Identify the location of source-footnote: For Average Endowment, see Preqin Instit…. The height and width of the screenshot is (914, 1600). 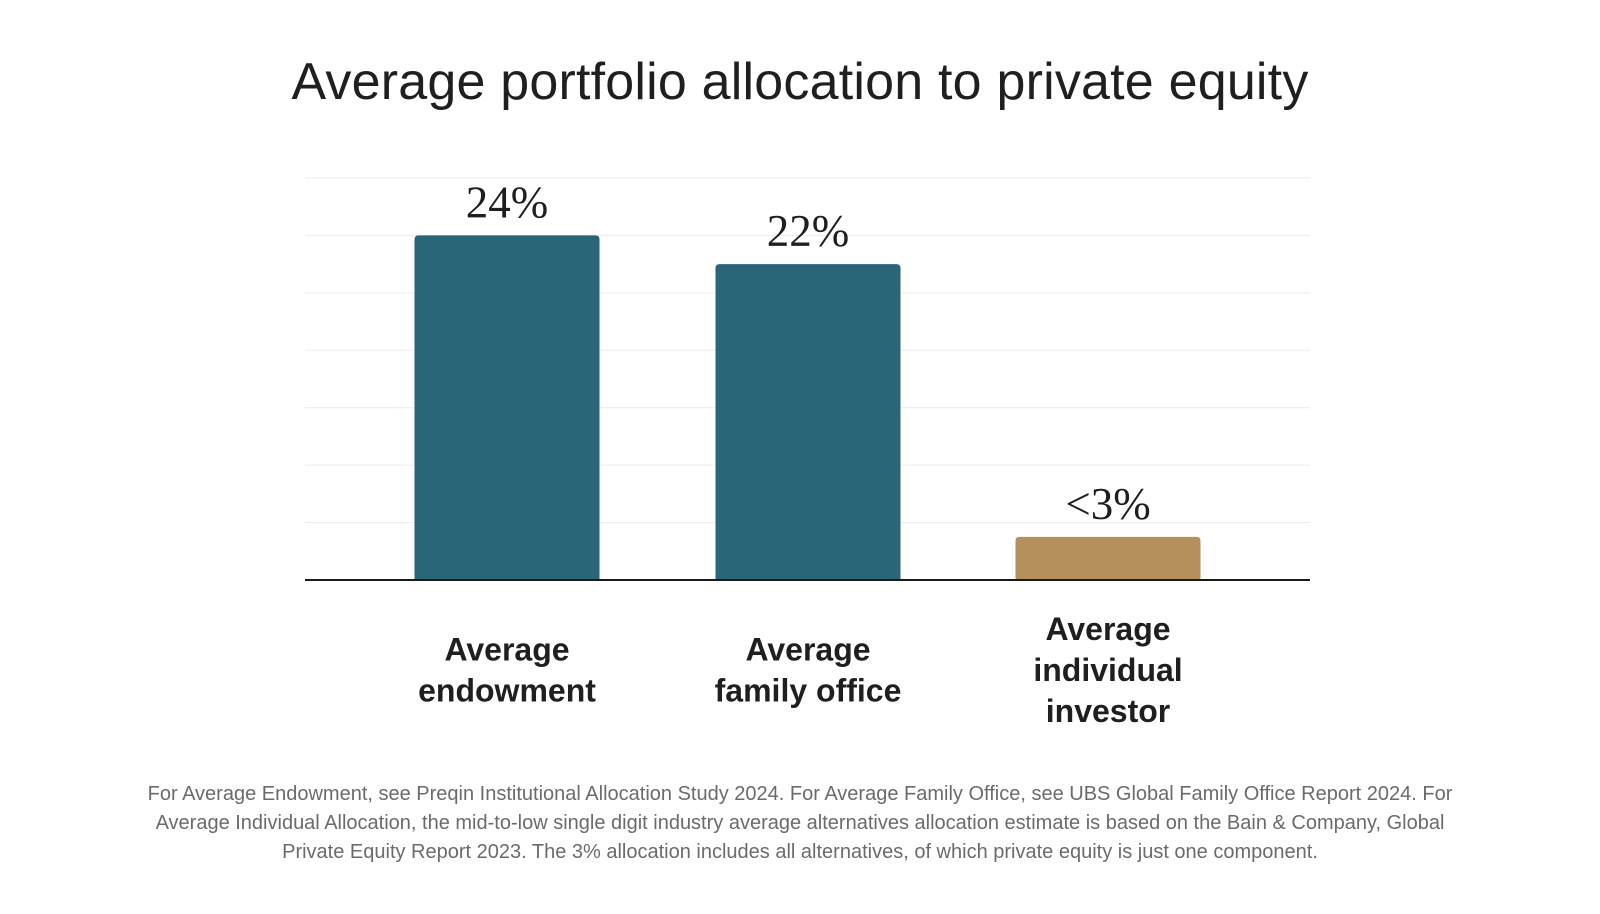
(800, 823).